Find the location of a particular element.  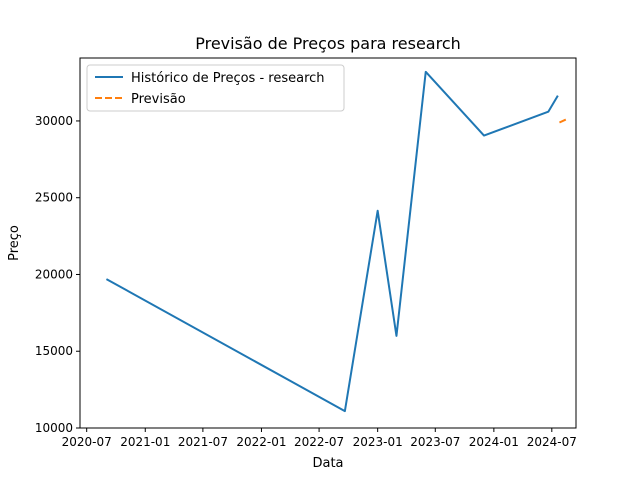

legend: Histórico de Preços - research Previsão is located at coordinates (215, 88).